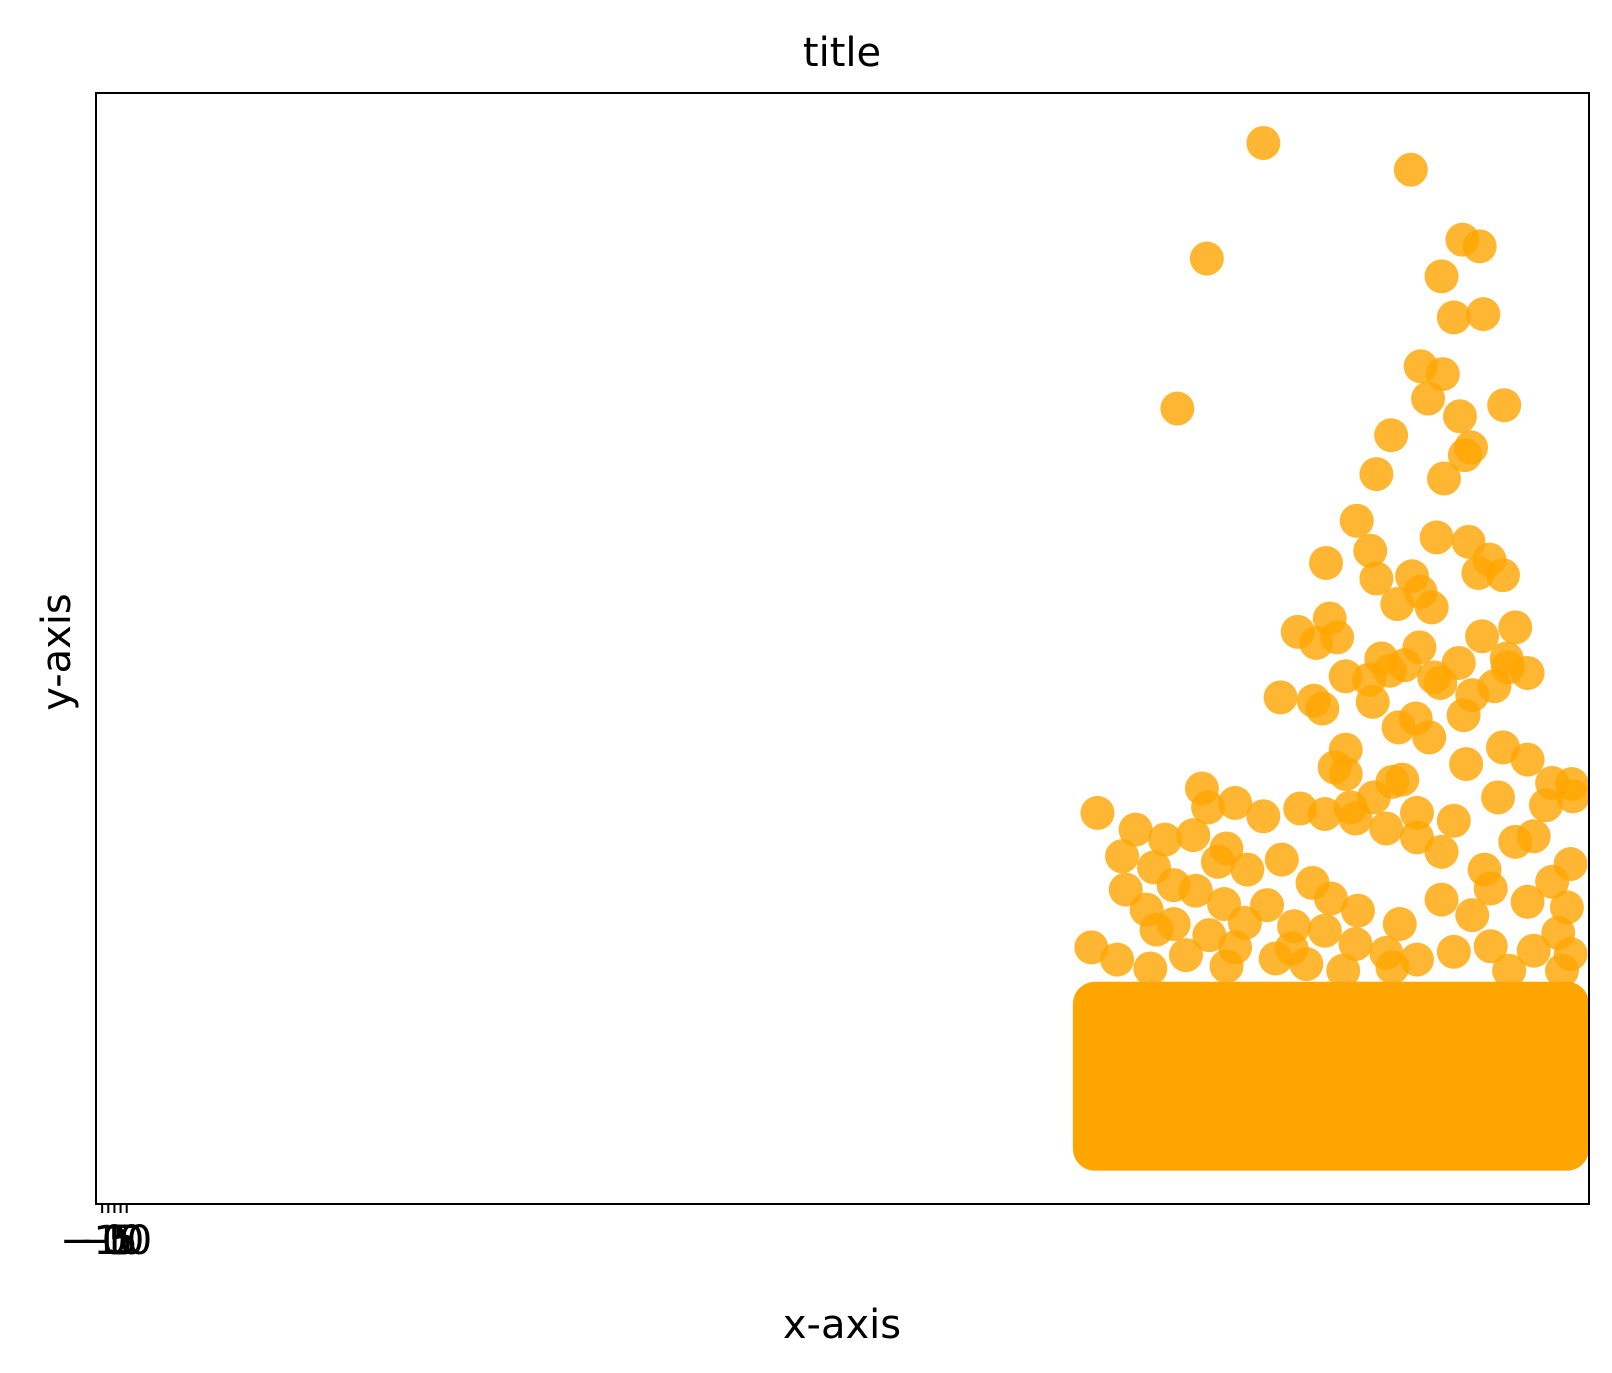 The height and width of the screenshot is (1373, 1612). I want to click on chart-title: title, so click(842, 53).